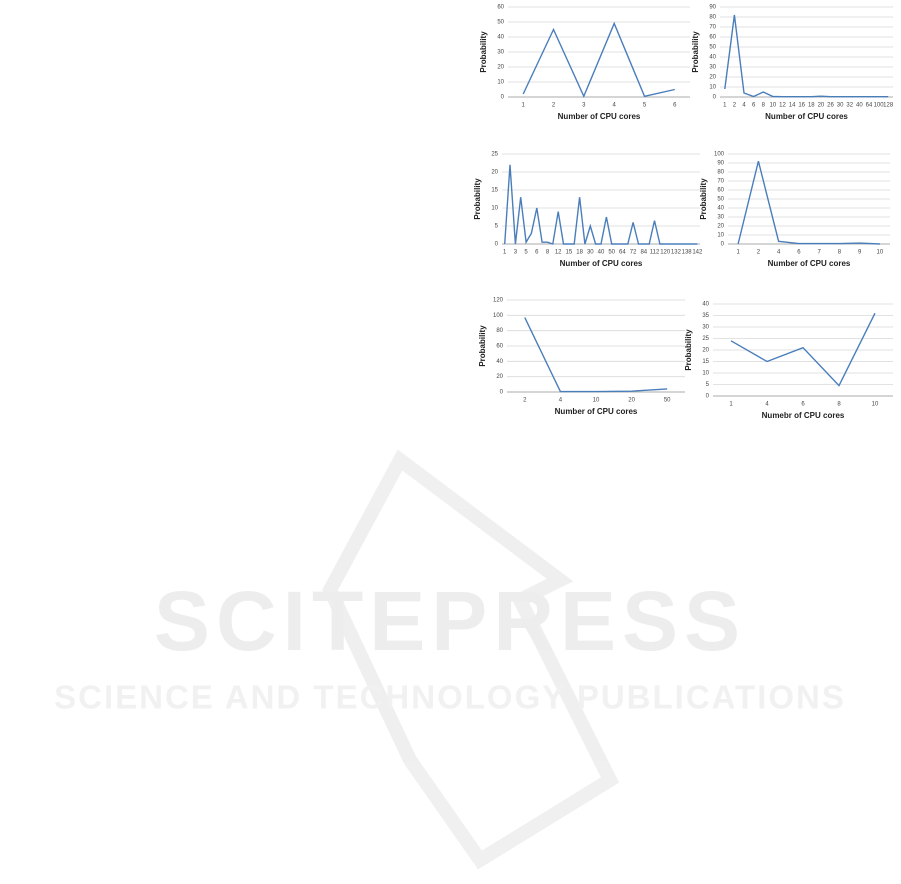 This screenshot has height=884, width=901. I want to click on x-tick-label: 132, so click(676, 253).